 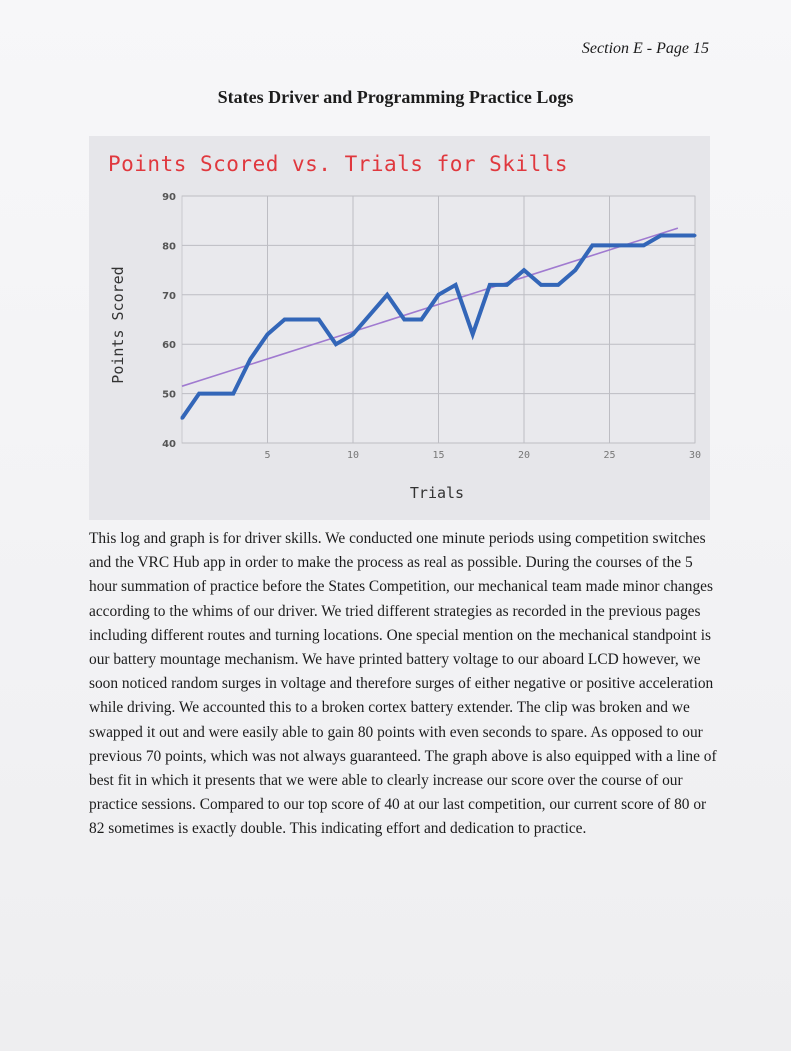 What do you see at coordinates (353, 455) in the screenshot?
I see `x-tick-label: 10` at bounding box center [353, 455].